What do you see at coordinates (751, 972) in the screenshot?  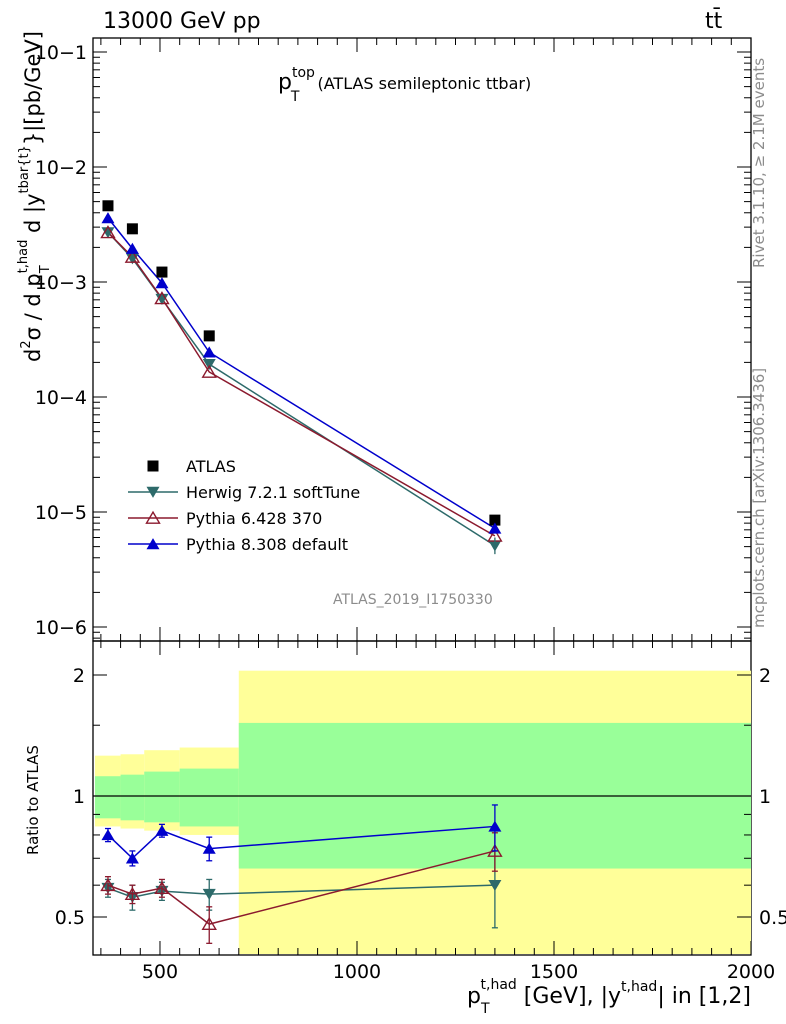 I see `x-tick-label: 2000` at bounding box center [751, 972].